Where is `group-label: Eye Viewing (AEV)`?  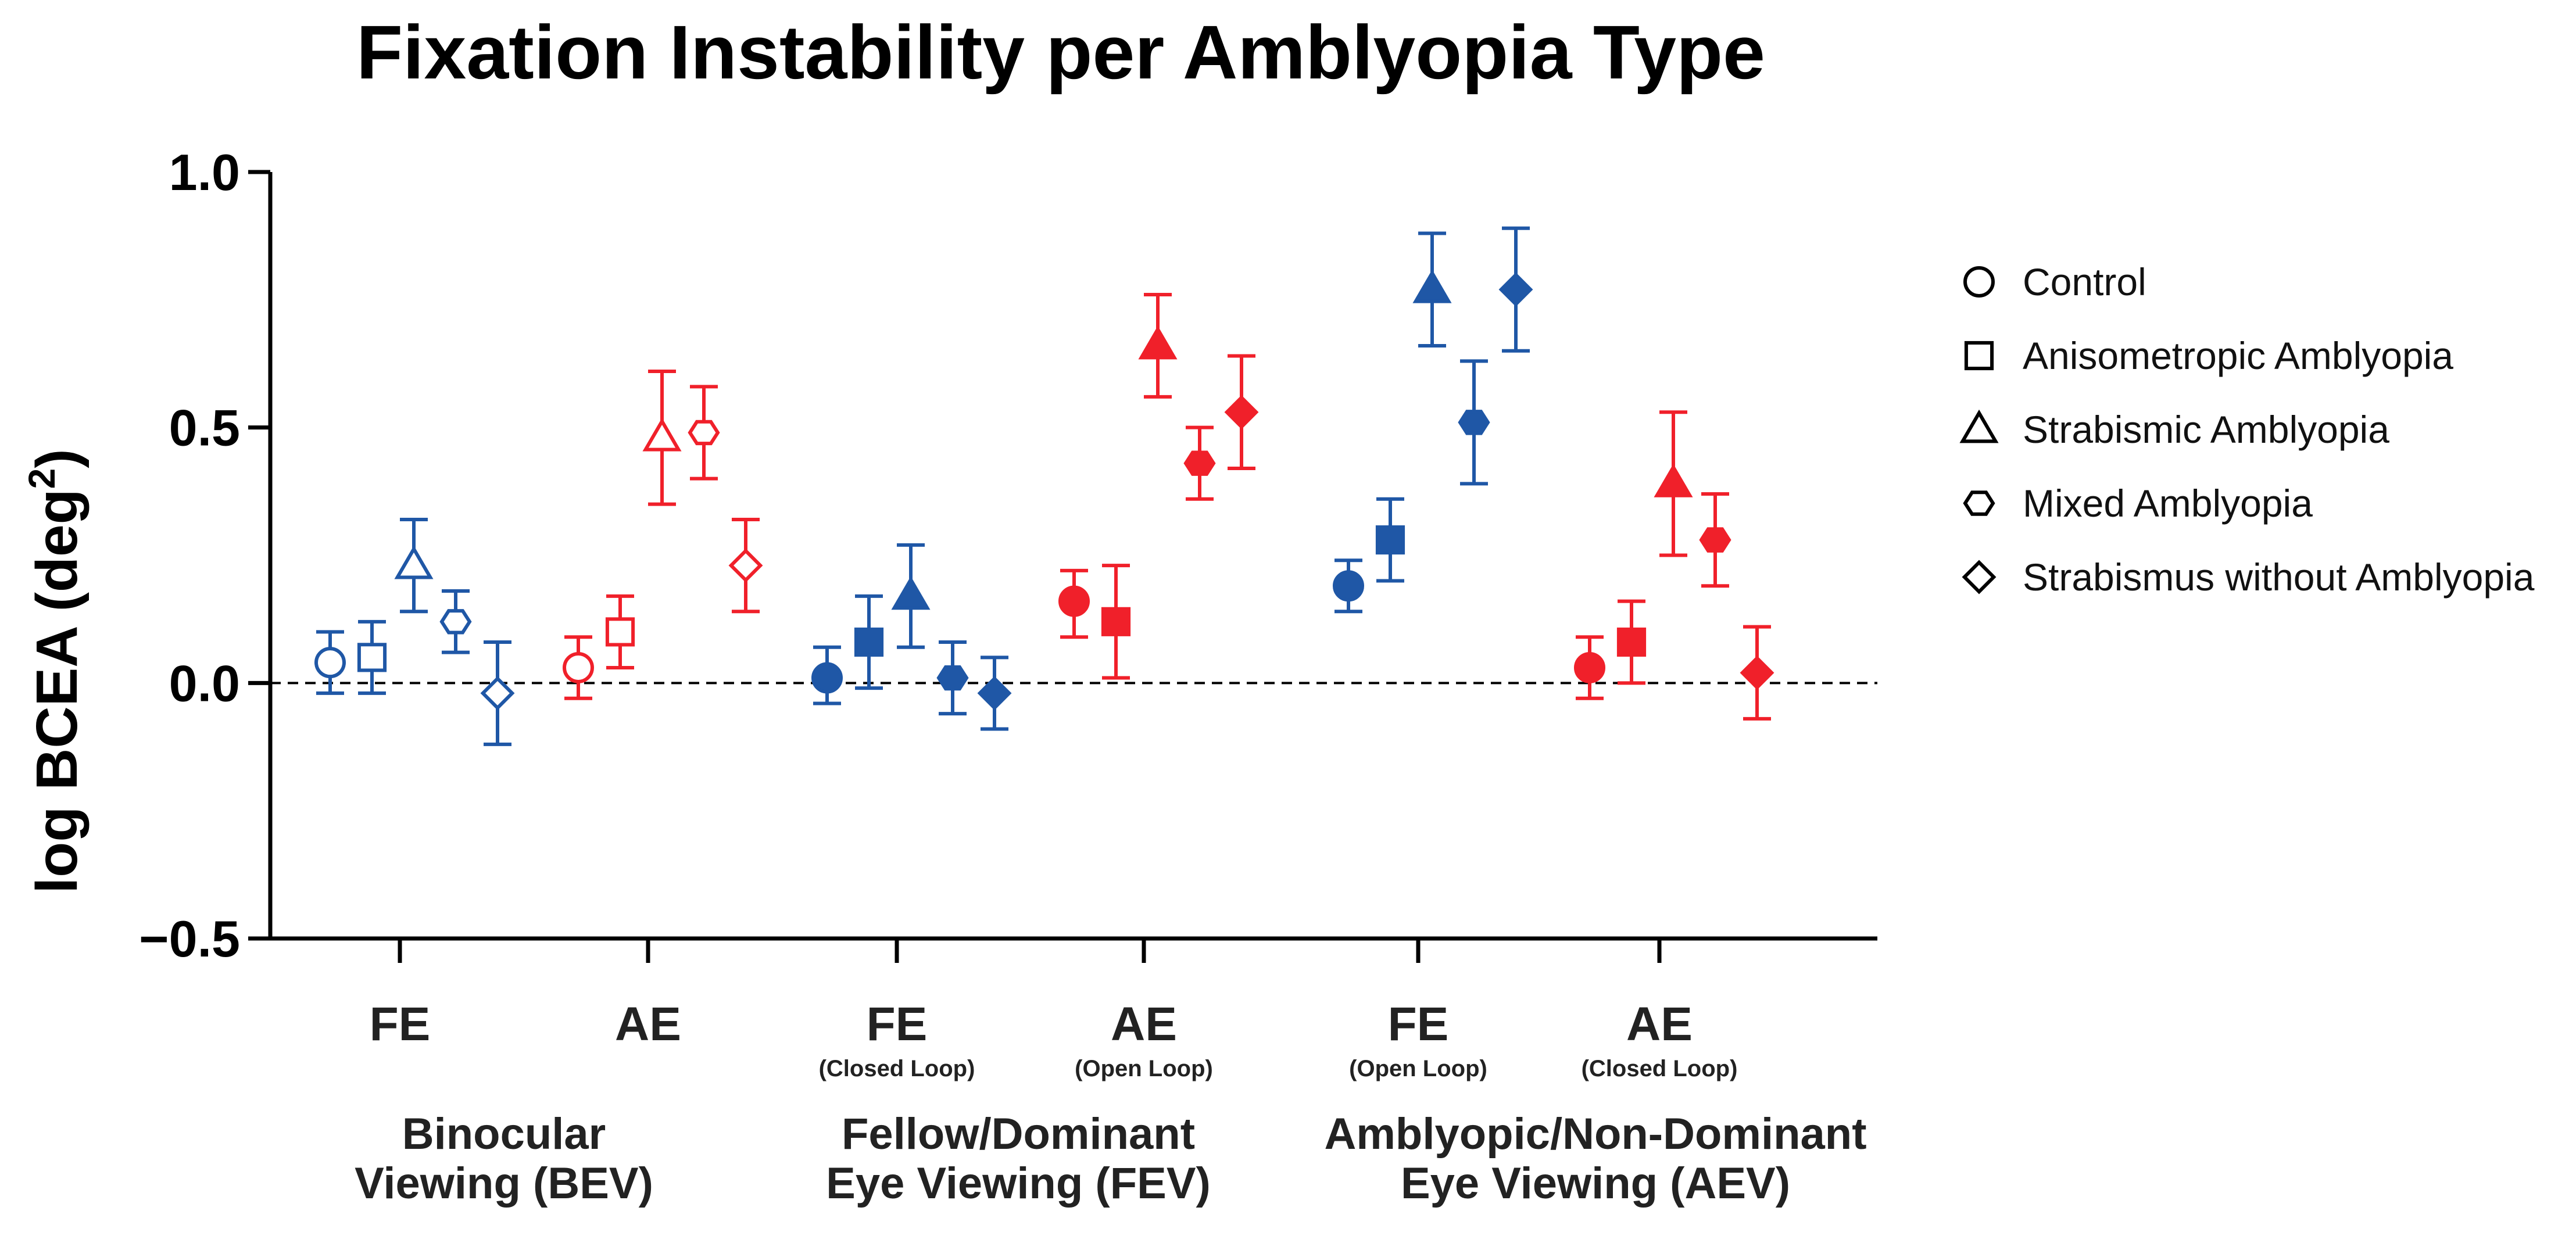
group-label: Eye Viewing (AEV) is located at coordinates (1596, 1183).